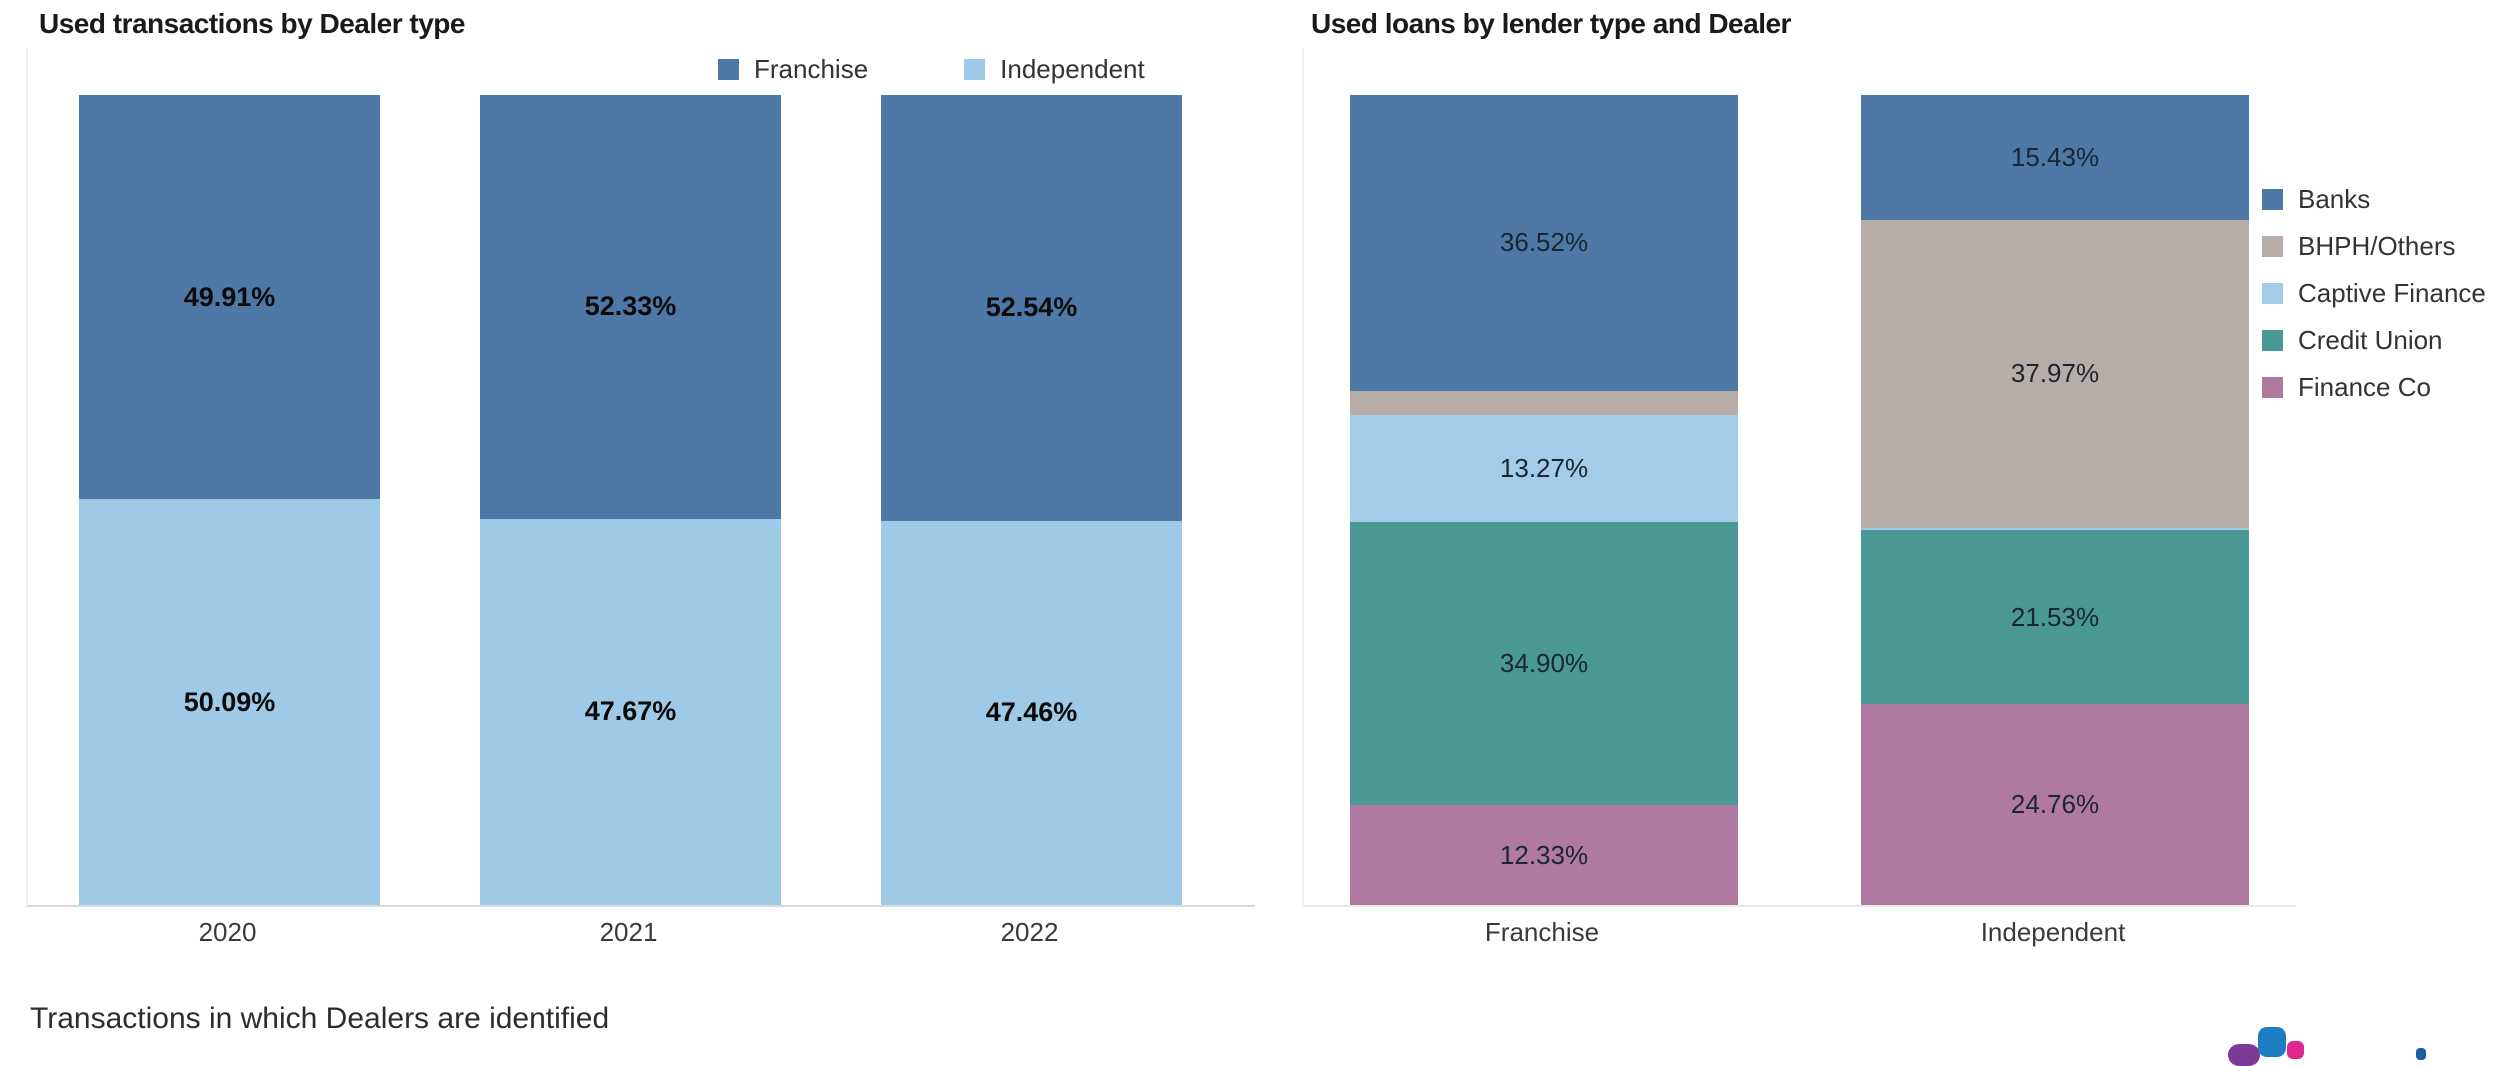  I want to click on value-label: 47.46%, so click(1031, 712).